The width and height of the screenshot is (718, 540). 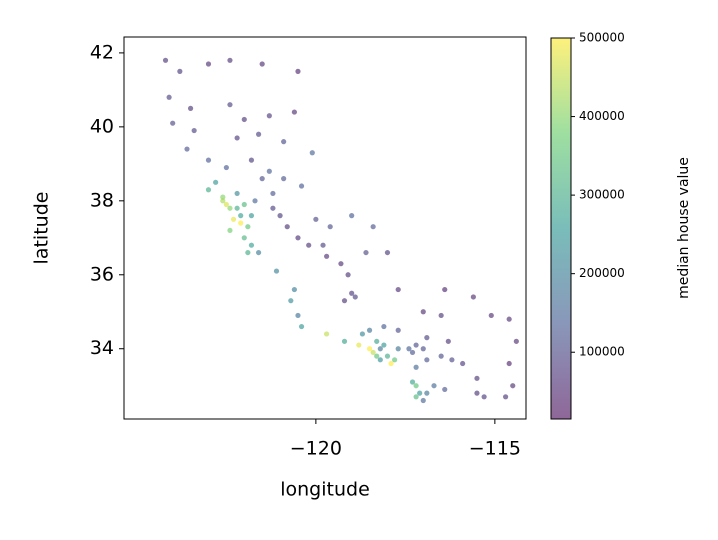 What do you see at coordinates (102, 274) in the screenshot?
I see `y-tick-label: 36` at bounding box center [102, 274].